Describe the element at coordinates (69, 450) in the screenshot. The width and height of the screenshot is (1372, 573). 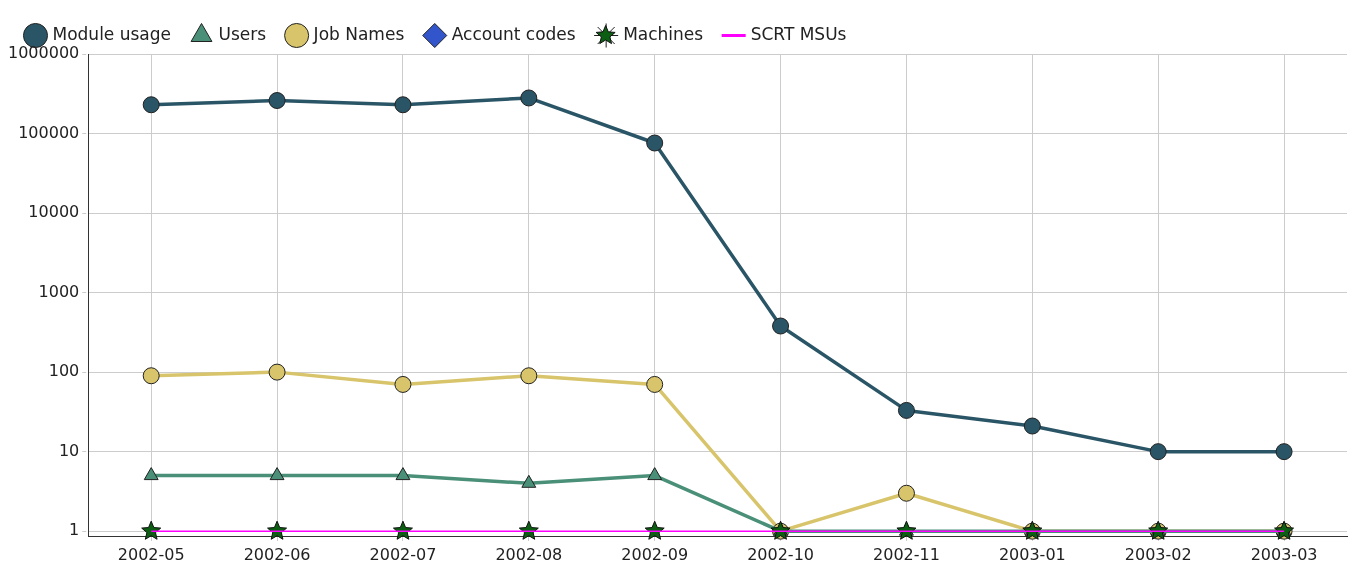
I see `y-tick-label: 10` at that location.